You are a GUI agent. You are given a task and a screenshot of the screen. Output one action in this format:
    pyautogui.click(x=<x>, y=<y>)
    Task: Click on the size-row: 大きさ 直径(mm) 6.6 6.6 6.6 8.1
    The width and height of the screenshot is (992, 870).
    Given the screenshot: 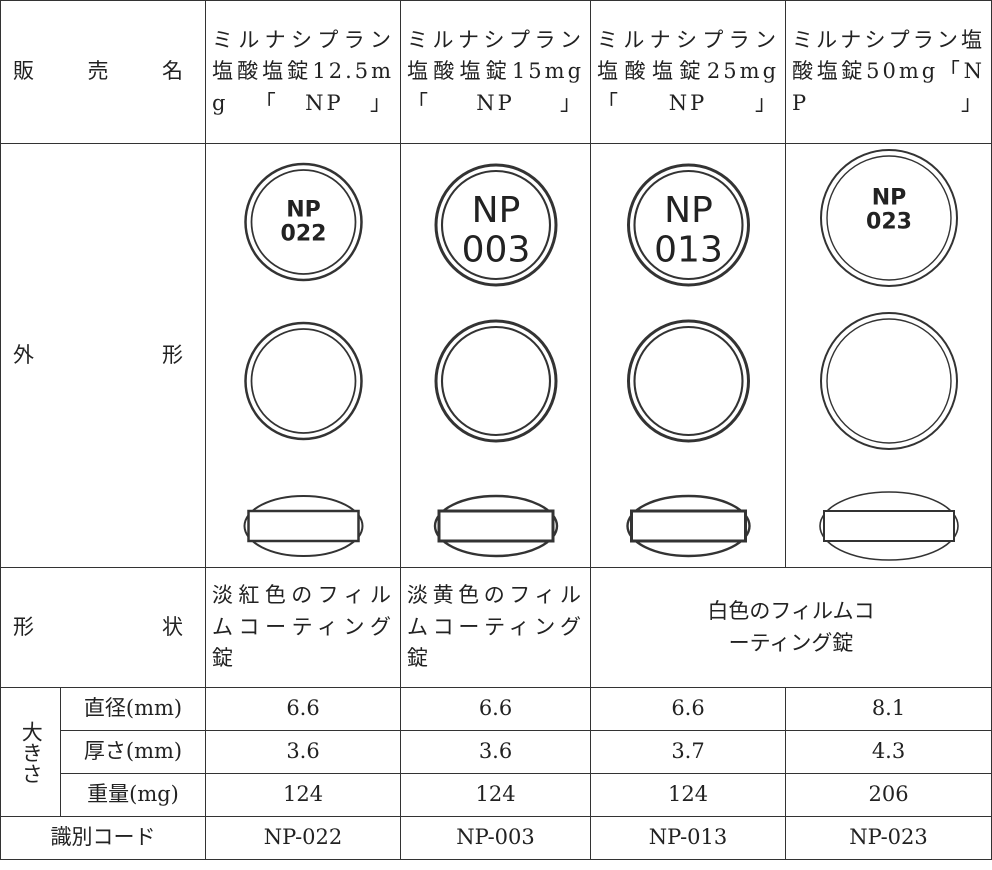 What is the action you would take?
    pyautogui.click(x=496, y=752)
    